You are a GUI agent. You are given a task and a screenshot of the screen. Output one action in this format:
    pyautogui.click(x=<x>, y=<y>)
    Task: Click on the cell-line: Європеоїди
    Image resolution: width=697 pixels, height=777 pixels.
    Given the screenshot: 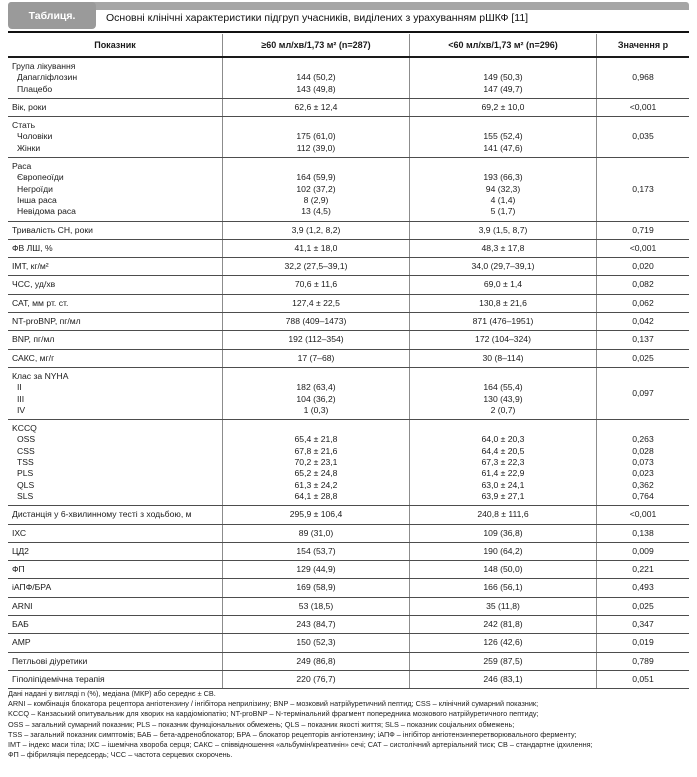 What is the action you would take?
    pyautogui.click(x=40, y=177)
    